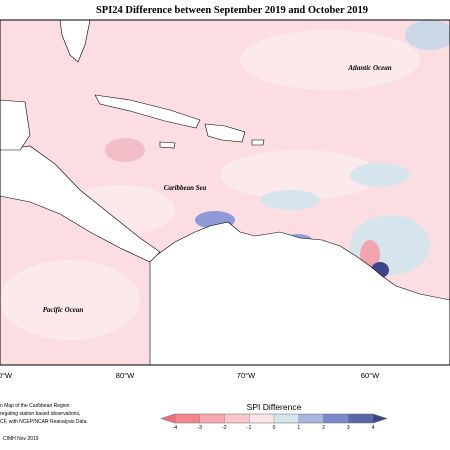  What do you see at coordinates (369, 68) in the screenshot?
I see `ocean-label: Atlantic Ocean` at bounding box center [369, 68].